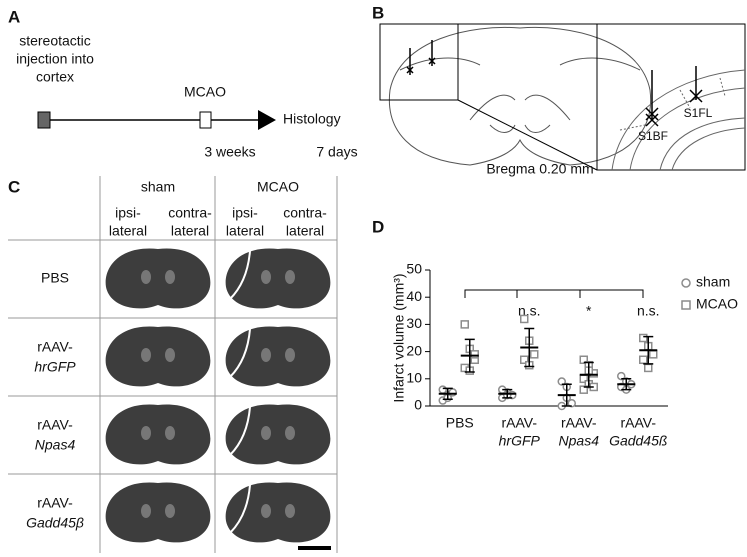 The width and height of the screenshot is (747, 557). I want to click on panel-label: A, so click(14, 16).